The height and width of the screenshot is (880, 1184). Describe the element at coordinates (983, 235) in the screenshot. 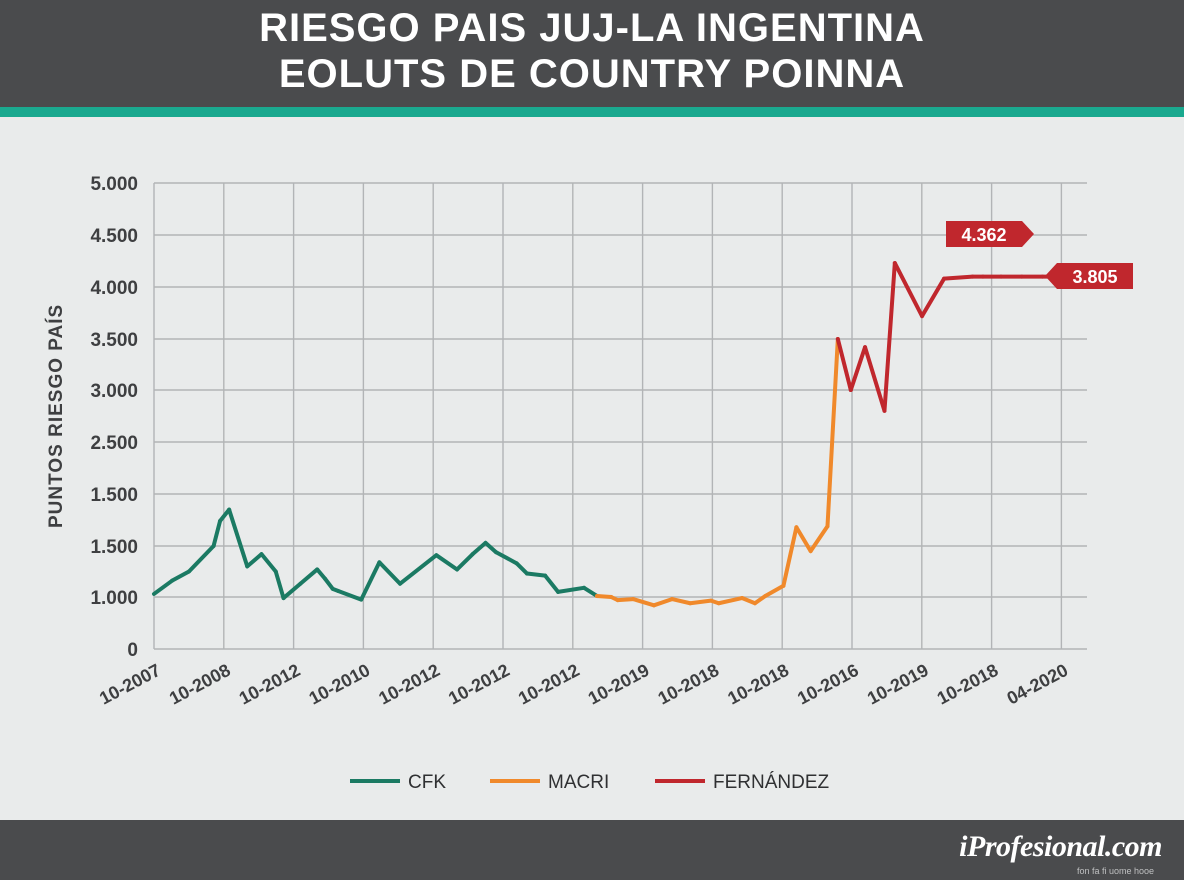

I see `annotation-label: 4.362` at that location.